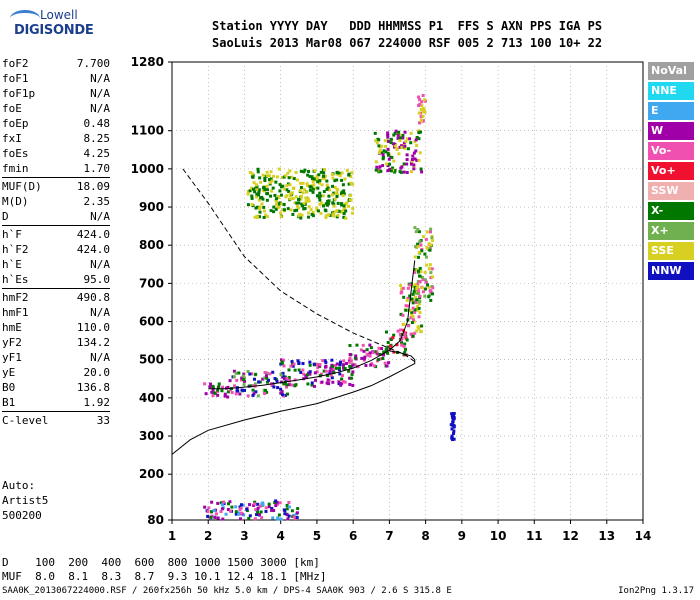 This screenshot has width=700, height=600. Describe the element at coordinates (151, 474) in the screenshot. I see `y-tick-label: 200` at that location.